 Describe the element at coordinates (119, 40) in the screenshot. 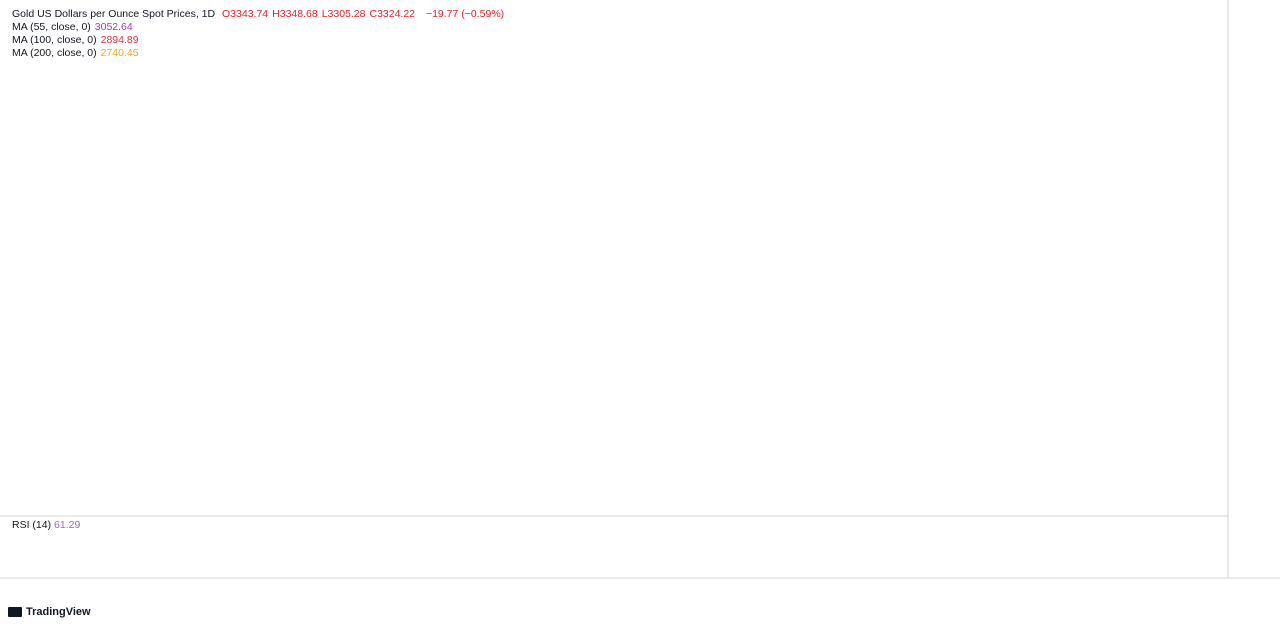

I see `ma-value: 2894.89` at that location.